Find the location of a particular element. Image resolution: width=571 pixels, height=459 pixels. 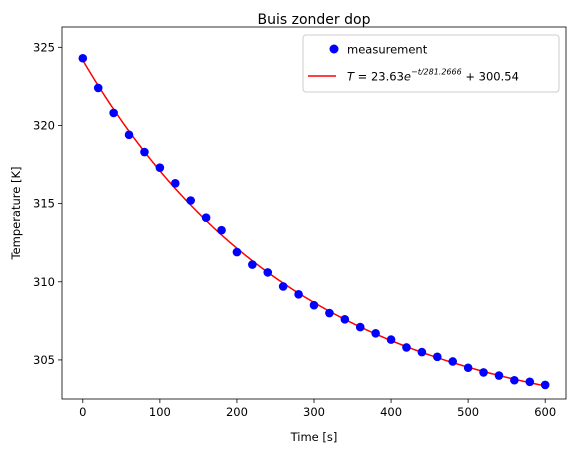

legend-fit-eq: = 23.63 is located at coordinates (379, 77).